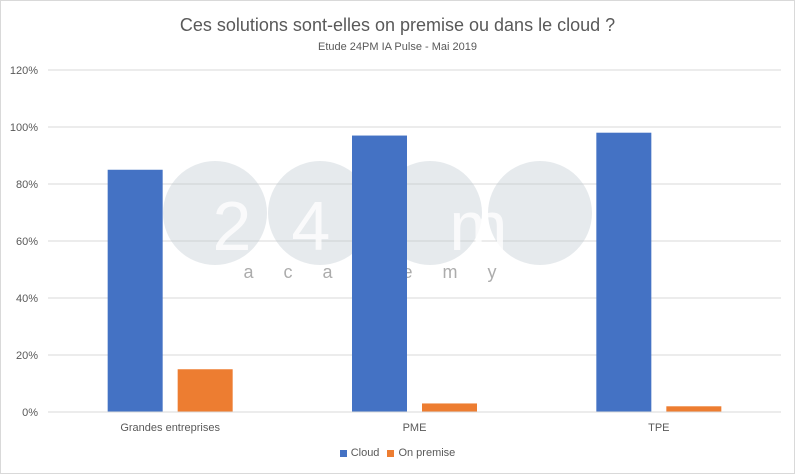 The image size is (795, 474). What do you see at coordinates (30, 413) in the screenshot?
I see `y-tick-label: 0%` at bounding box center [30, 413].